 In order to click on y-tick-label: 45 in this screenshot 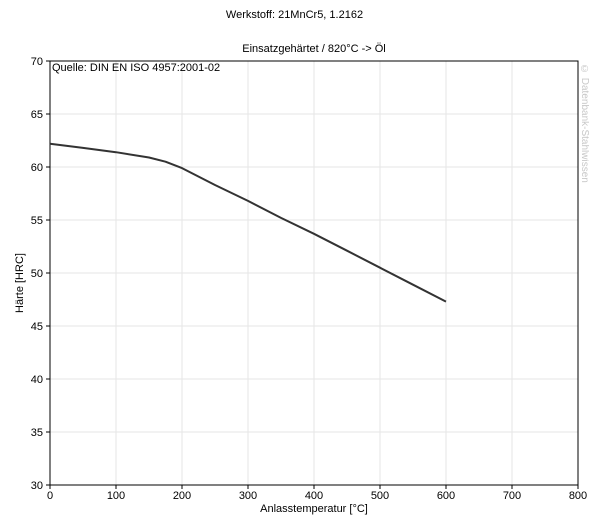, I will do `click(37, 327)`.